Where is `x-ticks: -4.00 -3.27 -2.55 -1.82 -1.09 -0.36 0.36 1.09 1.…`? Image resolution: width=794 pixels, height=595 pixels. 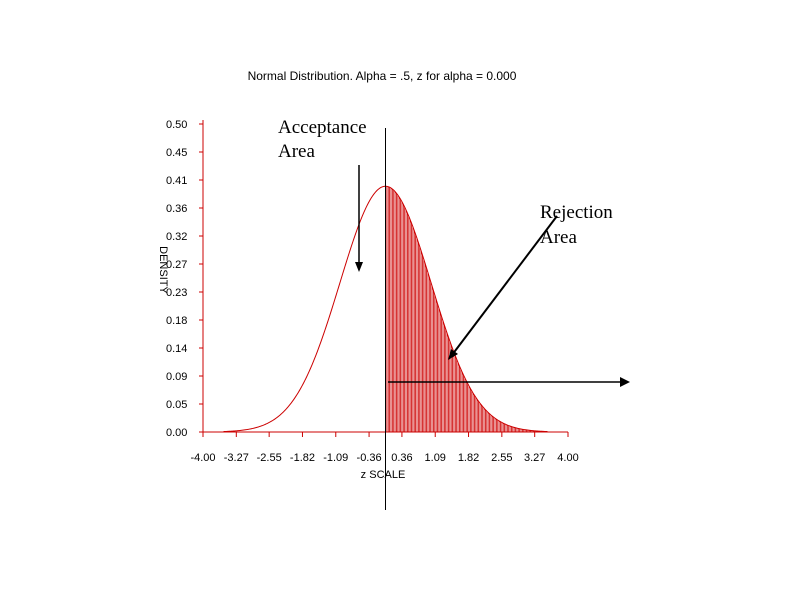
x-ticks: -4.00 -3.27 -2.55 -1.82 -1.09 -0.36 0.36 1.09 1.… is located at coordinates (384, 448).